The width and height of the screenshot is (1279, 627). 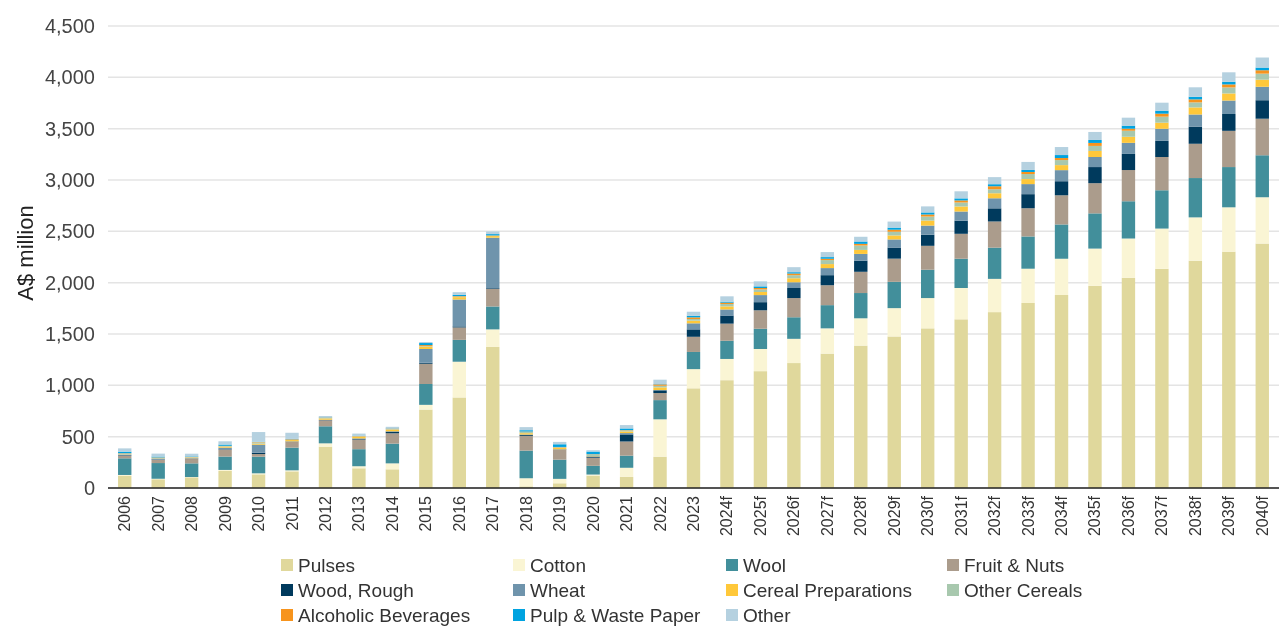 I want to click on x-tick-label: 2027f, so click(x=827, y=516).